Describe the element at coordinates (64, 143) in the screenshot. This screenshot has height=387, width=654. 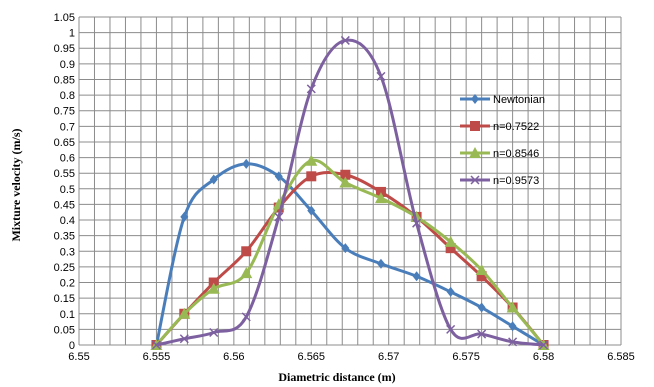
I see `y-tick-label: 0.65` at that location.